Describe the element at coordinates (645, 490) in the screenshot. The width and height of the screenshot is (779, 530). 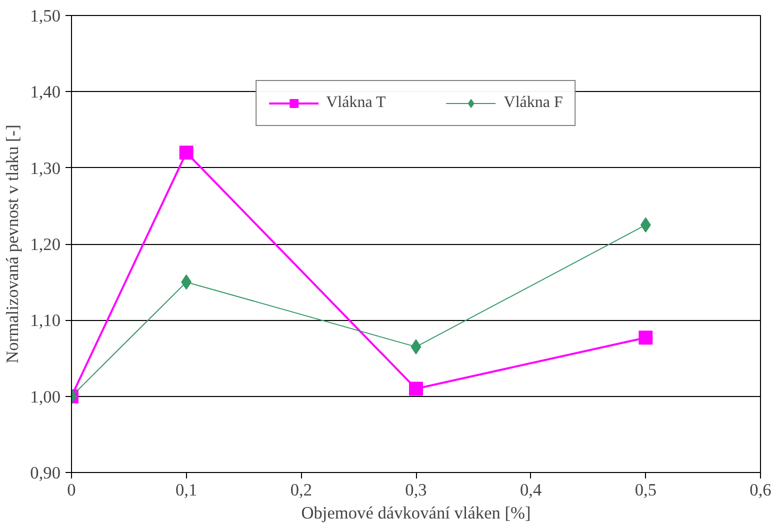
I see `x-tick-label: 0,5` at that location.